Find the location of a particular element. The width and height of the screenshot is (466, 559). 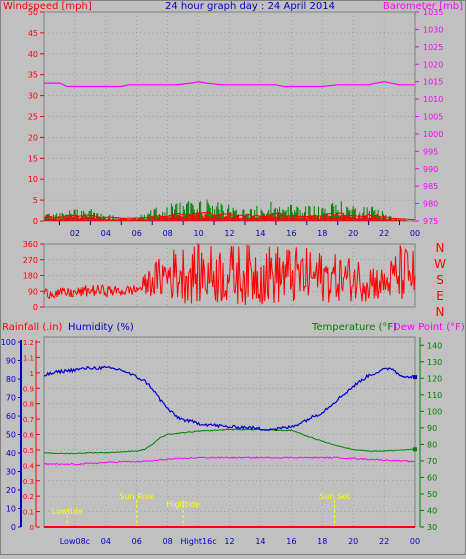

wind-tick-label: 30 is located at coordinates (33, 96).